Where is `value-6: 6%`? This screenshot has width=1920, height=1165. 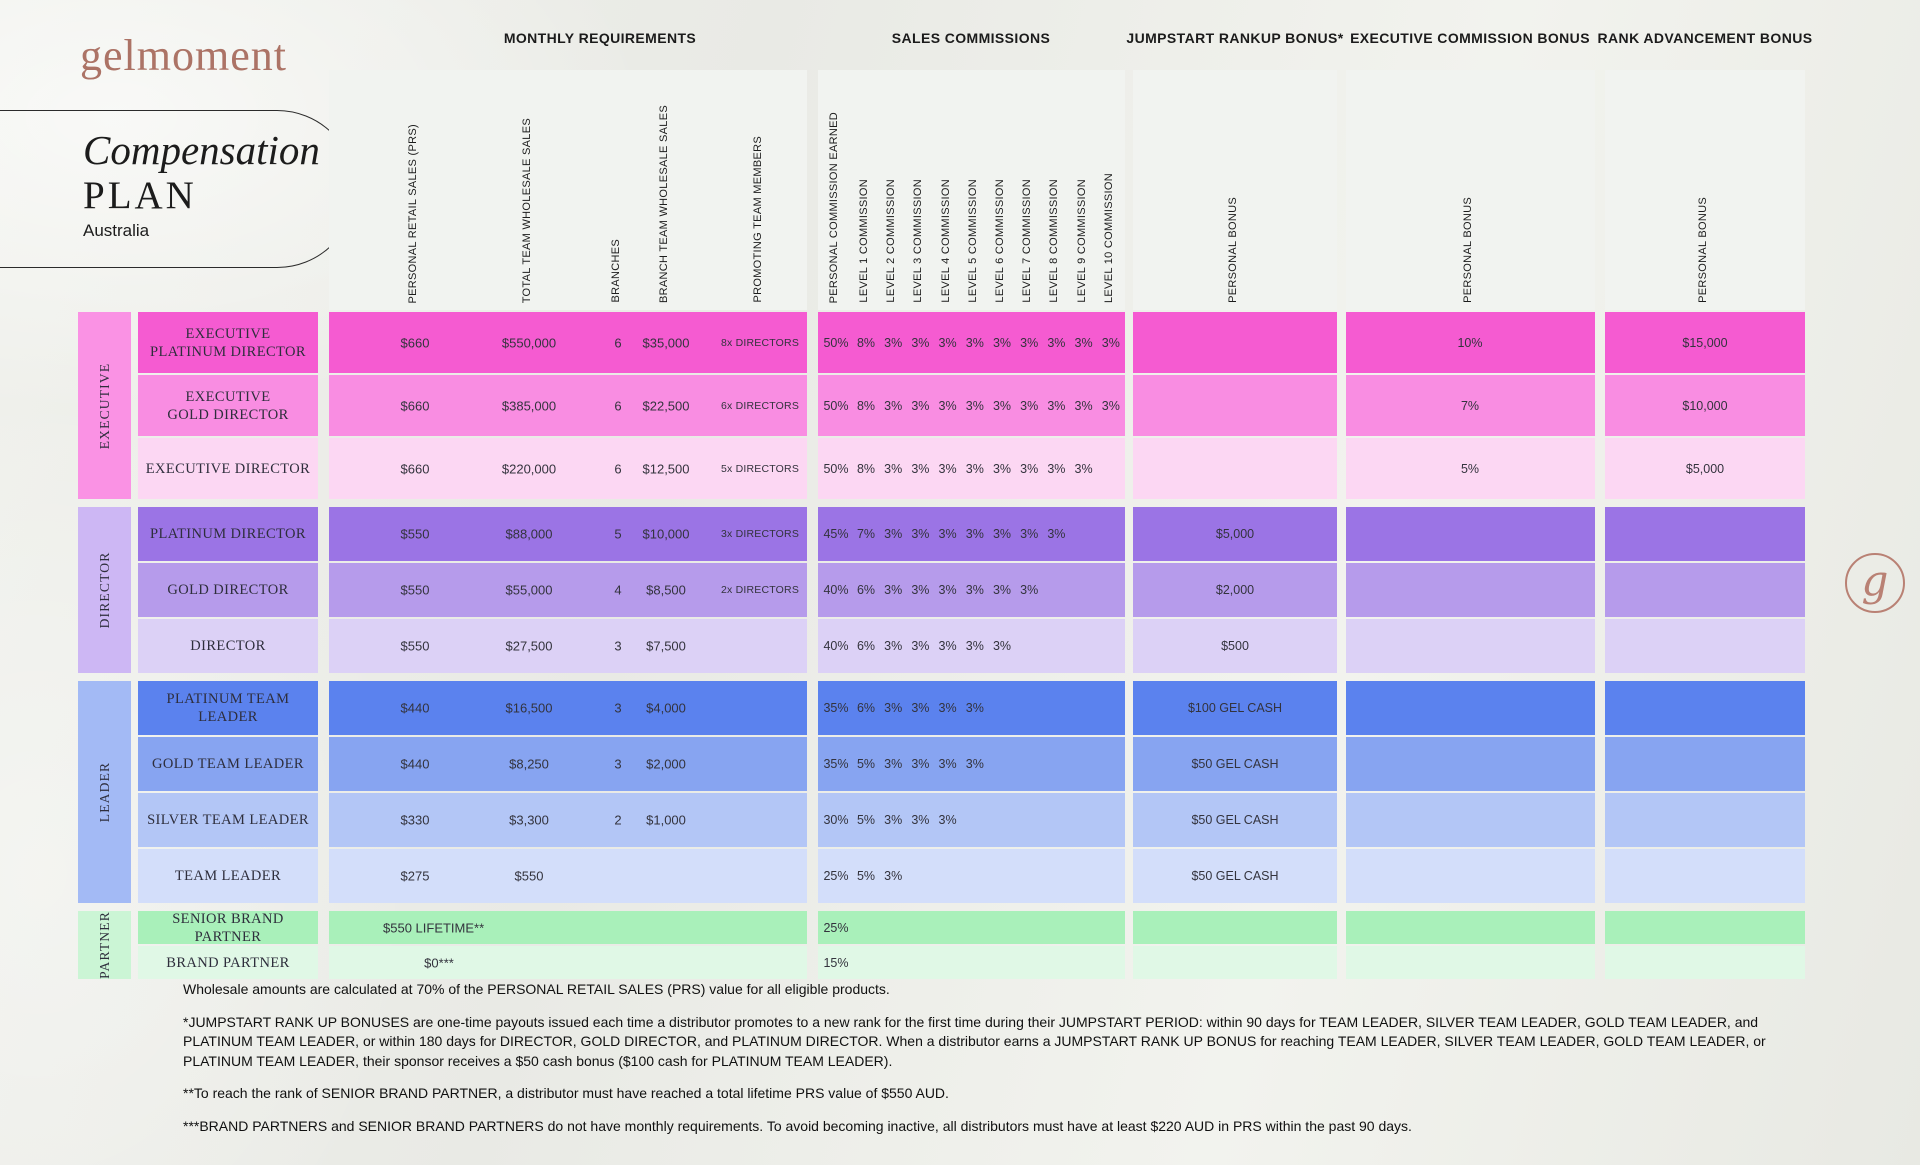 value-6: 6% is located at coordinates (866, 708).